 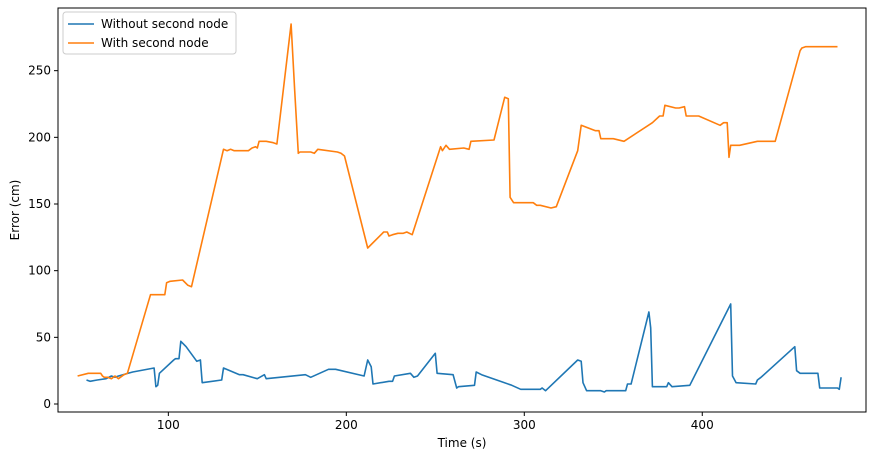 I want to click on y-tick-label: 250, so click(x=39, y=71).